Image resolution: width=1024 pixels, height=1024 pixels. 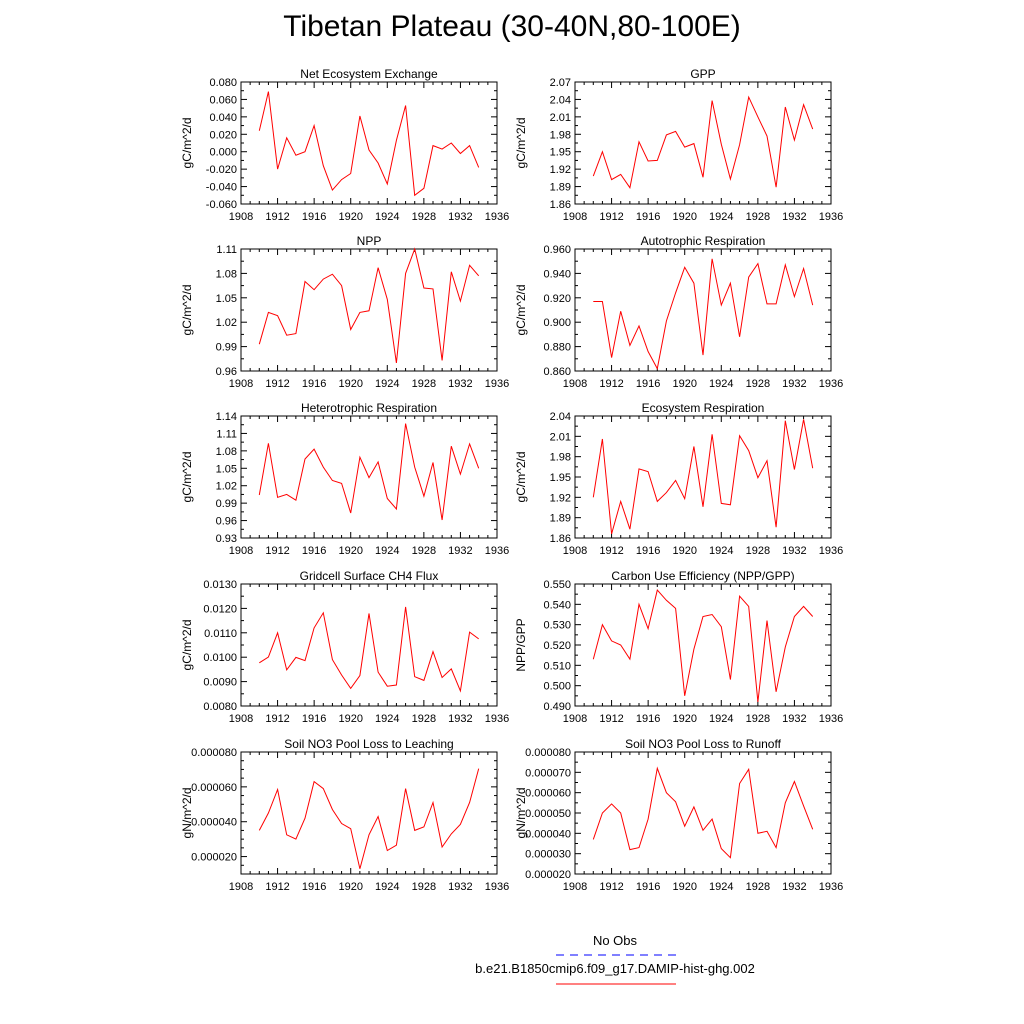 What do you see at coordinates (557, 666) in the screenshot?
I see `y-tick-label: 0.510` at bounding box center [557, 666].